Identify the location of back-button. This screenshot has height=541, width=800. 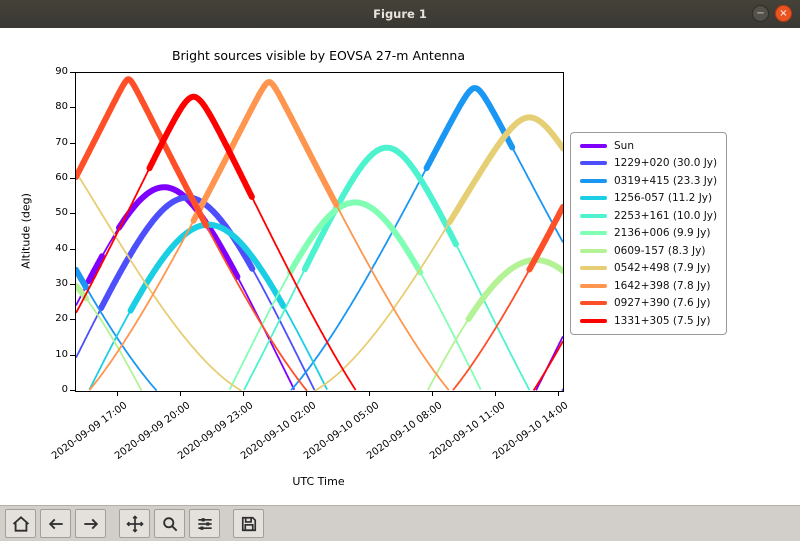
(55, 523).